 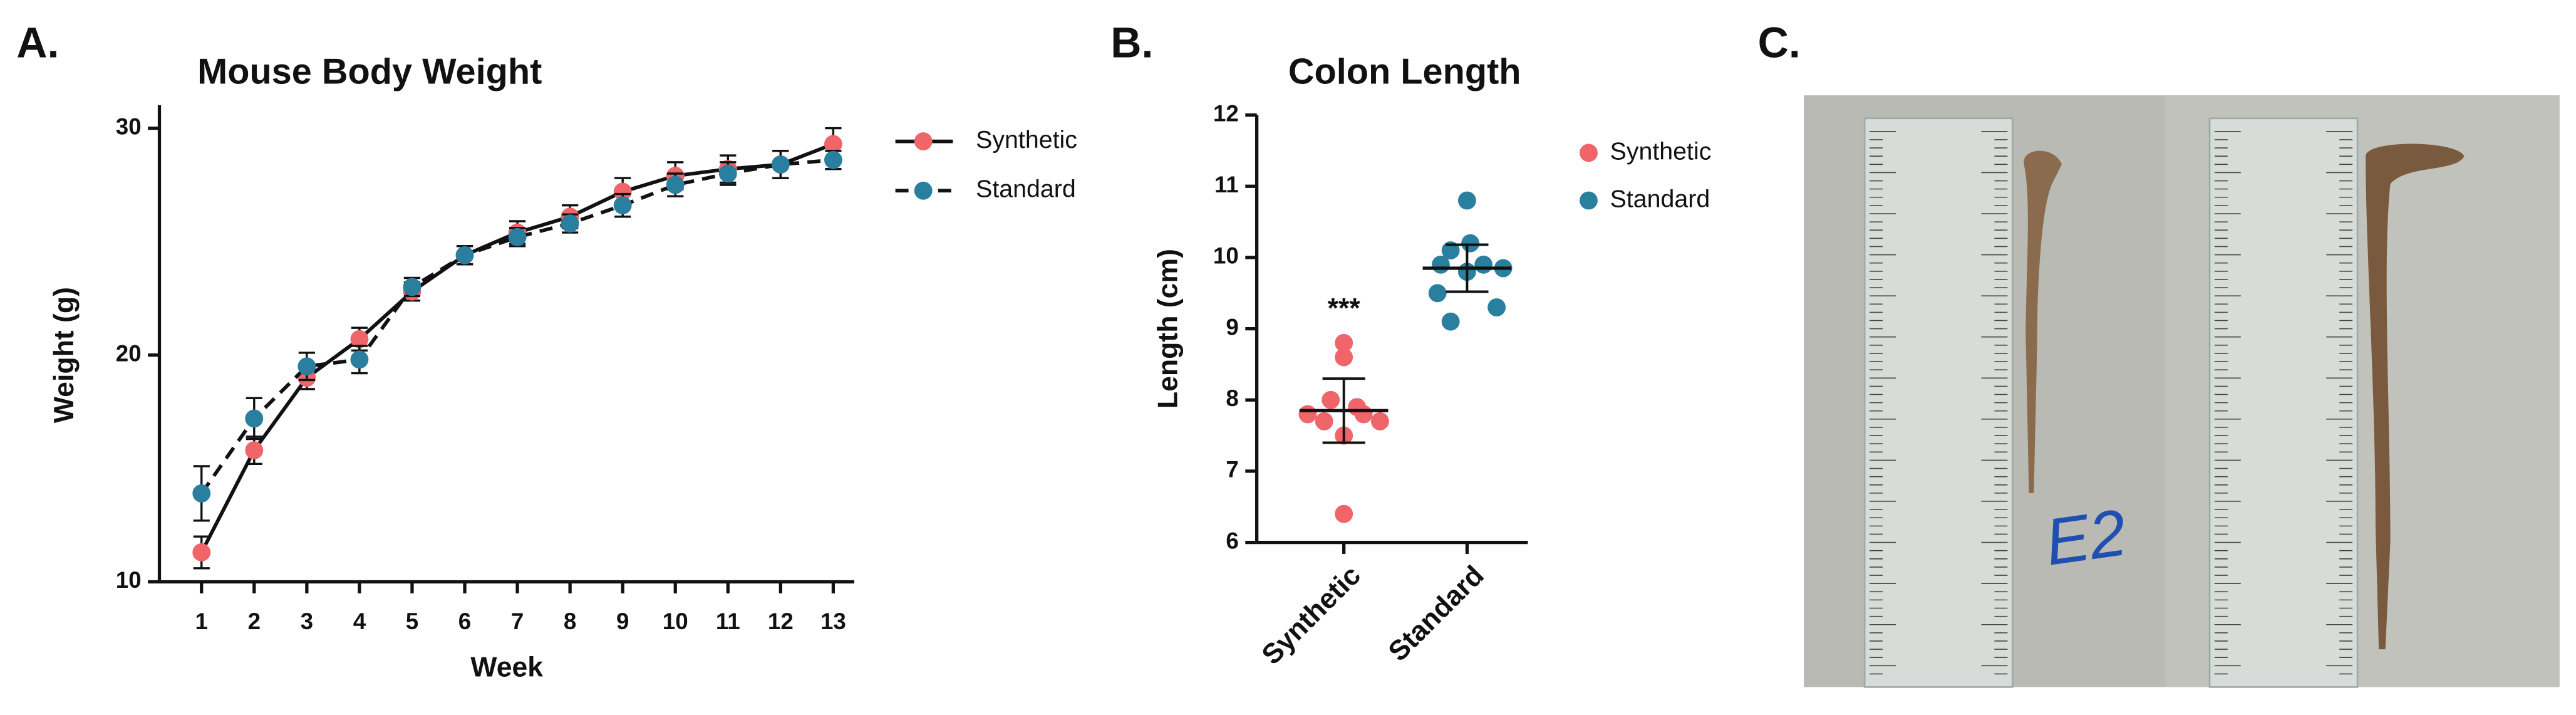 What do you see at coordinates (1232, 327) in the screenshot?
I see `y-tick-label: 9` at bounding box center [1232, 327].